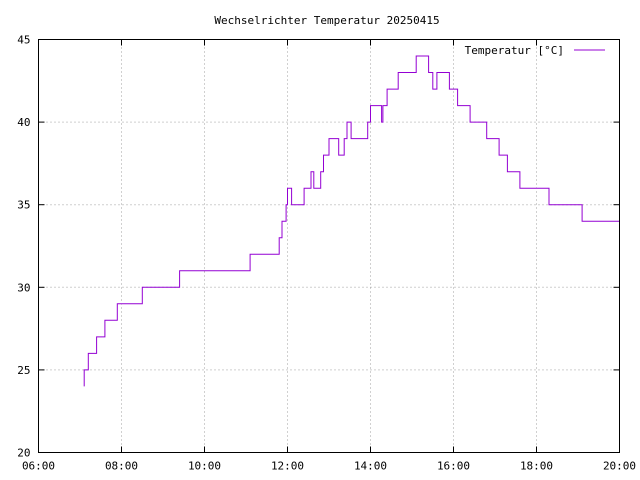 The height and width of the screenshot is (480, 640). What do you see at coordinates (370, 466) in the screenshot?
I see `x-tick-label: 14:00` at bounding box center [370, 466].